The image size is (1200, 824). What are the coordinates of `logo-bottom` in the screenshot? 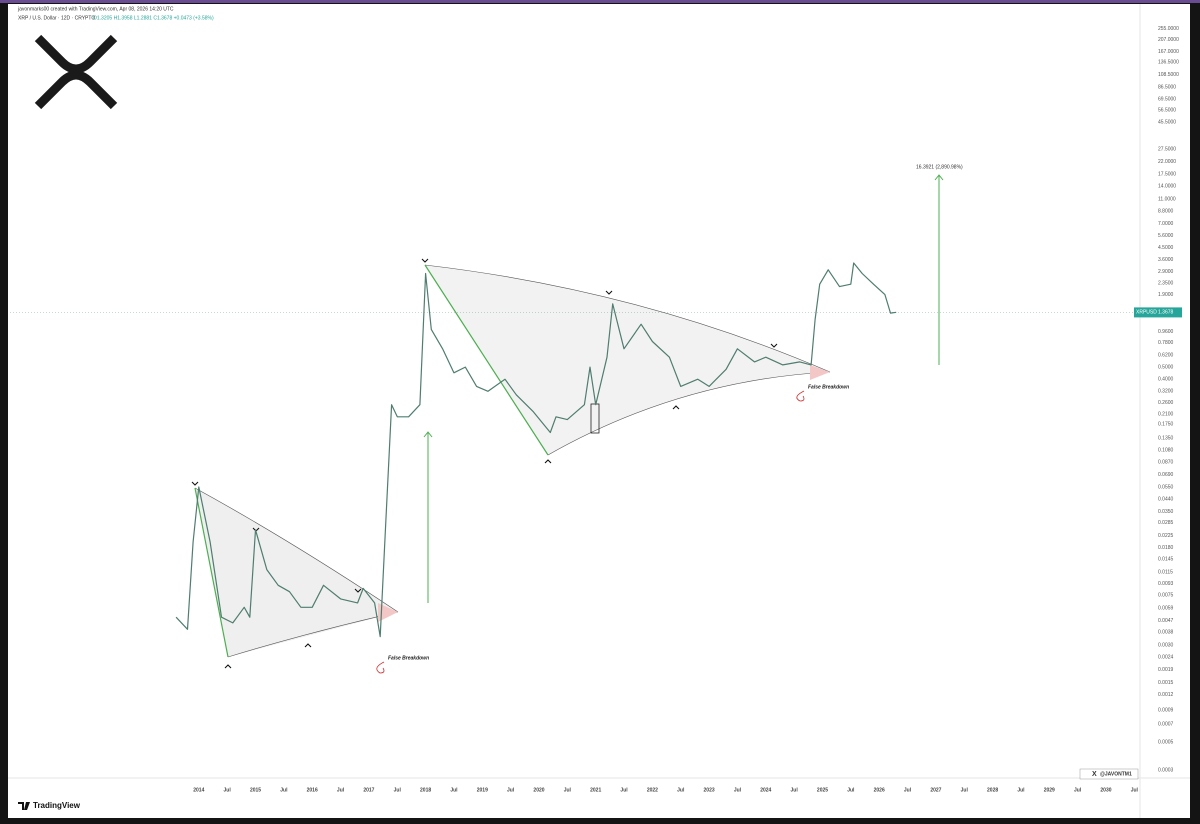 It's located at (76, 90).